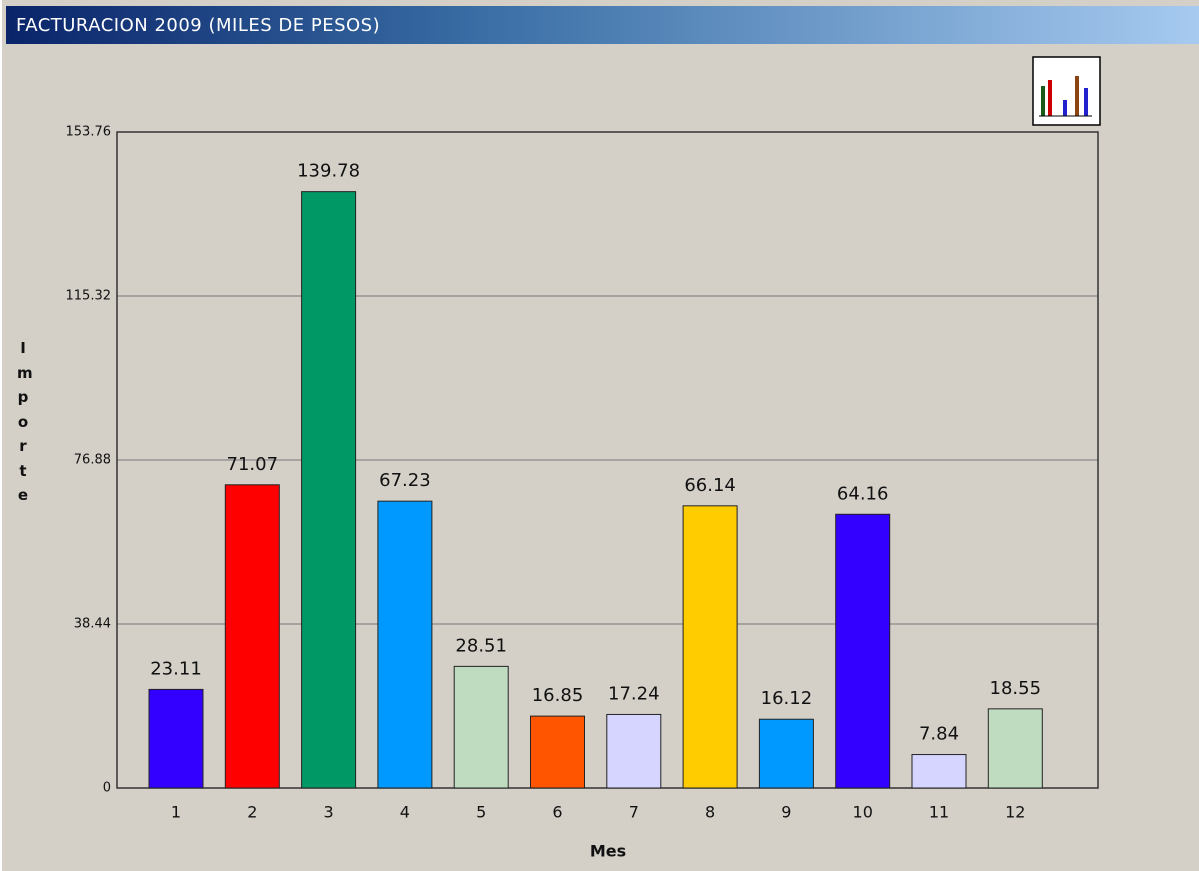  Describe the element at coordinates (405, 480) in the screenshot. I see `value-label: 67.23` at that location.